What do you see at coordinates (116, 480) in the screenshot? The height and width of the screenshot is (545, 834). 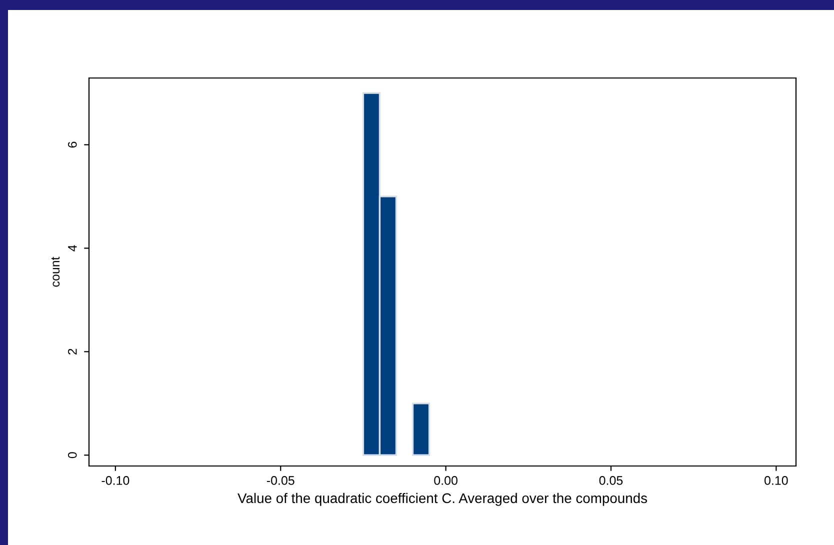 I see `x-tick-label: -0.10` at bounding box center [116, 480].